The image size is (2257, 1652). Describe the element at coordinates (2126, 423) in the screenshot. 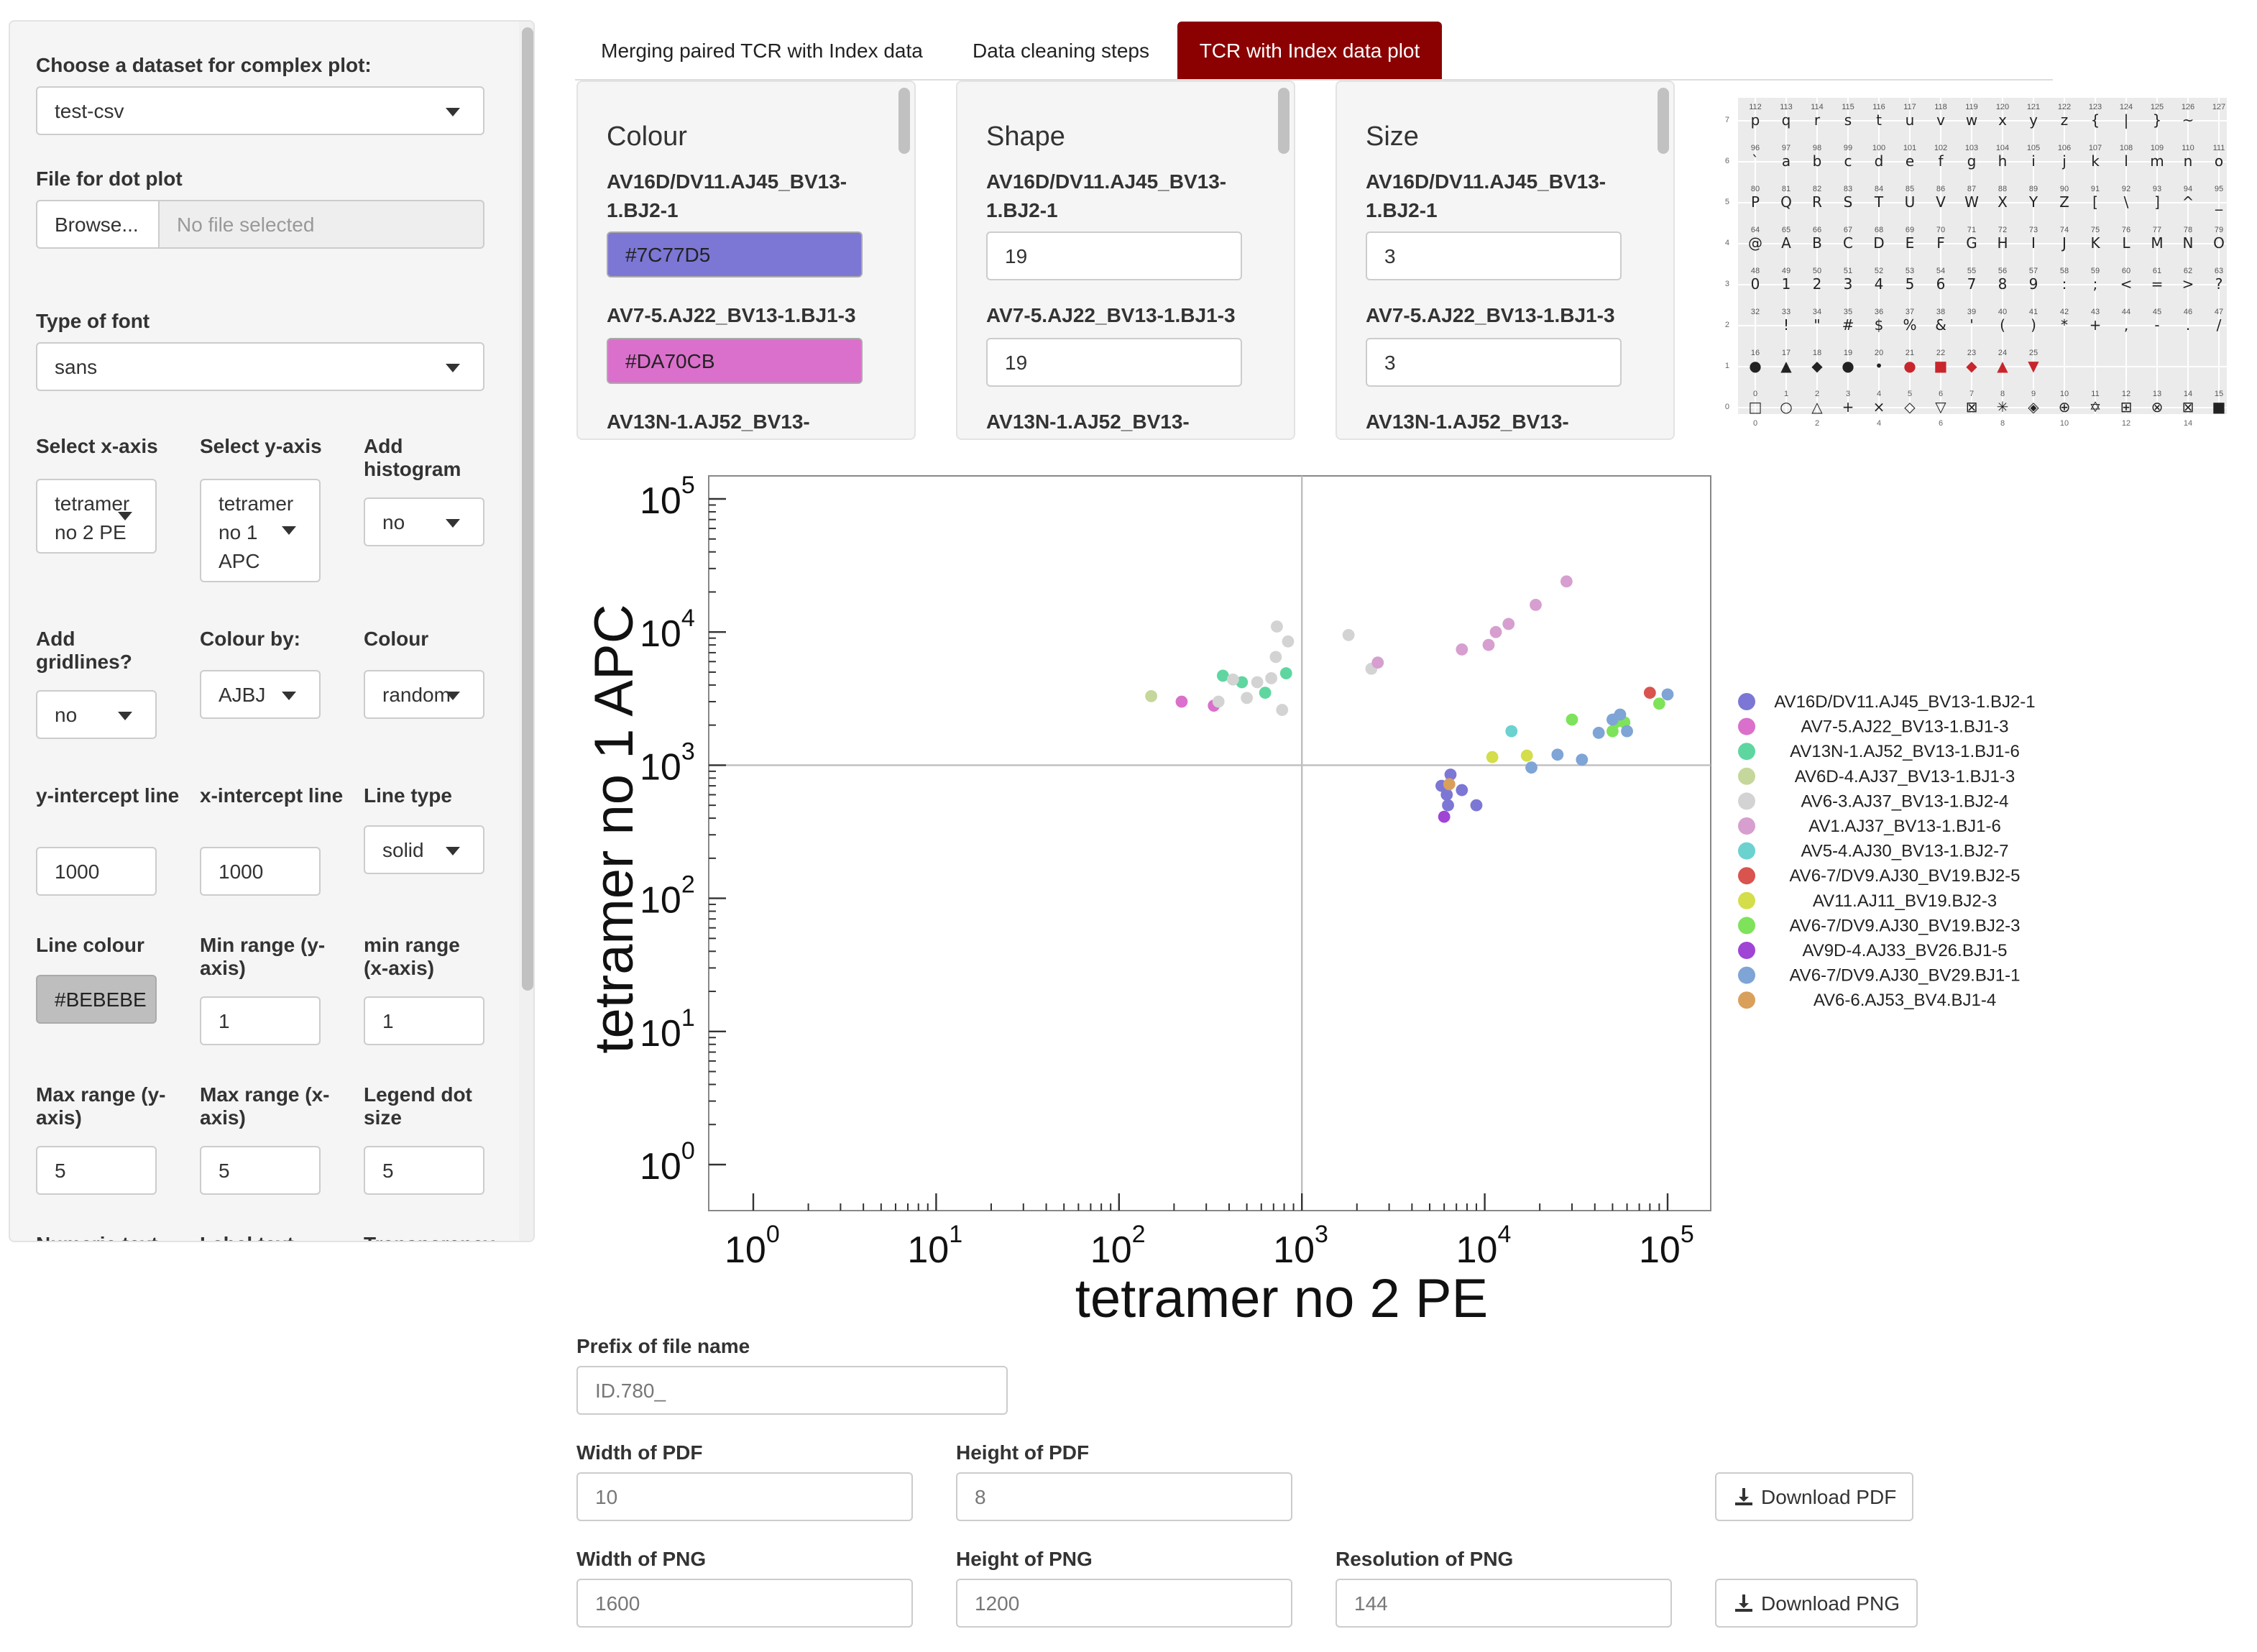

I see `pch-col-label: 12` at that location.